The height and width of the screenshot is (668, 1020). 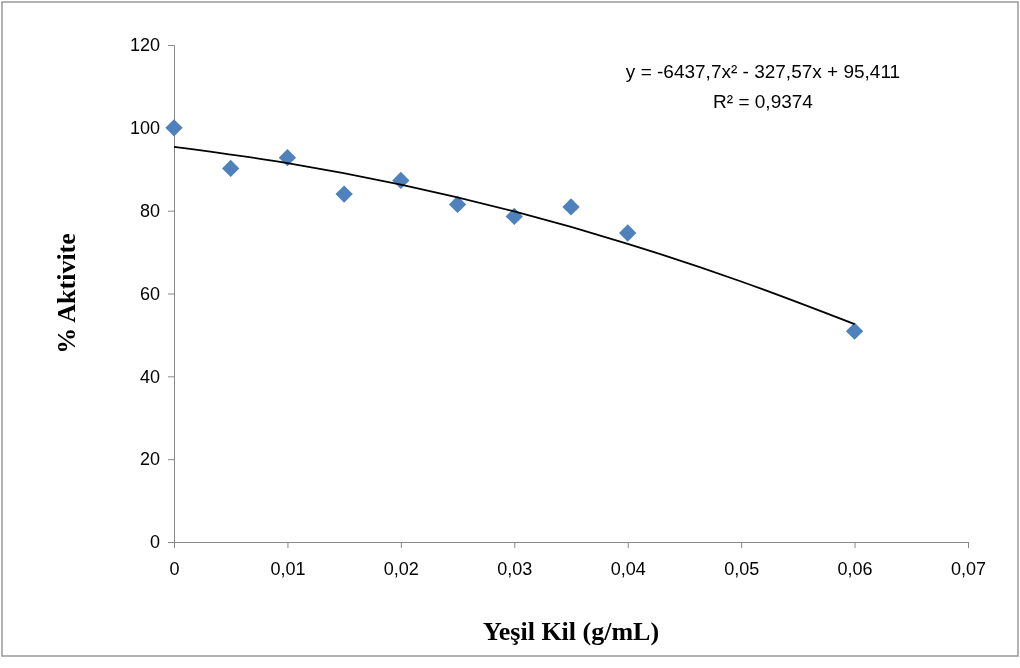 I want to click on annotation: R² = 0,9374, so click(x=763, y=101).